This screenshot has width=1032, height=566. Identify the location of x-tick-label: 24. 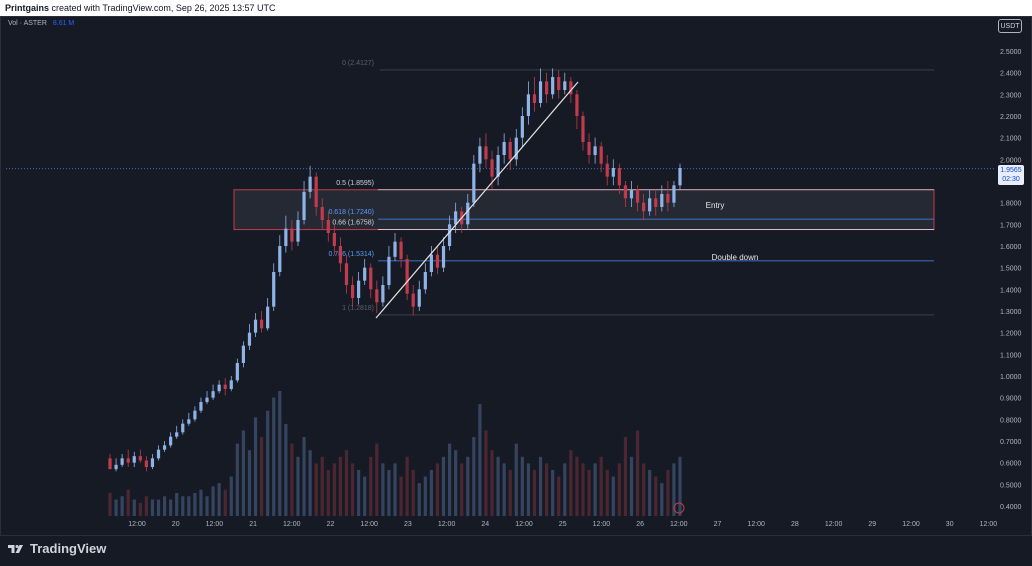
(485, 524).